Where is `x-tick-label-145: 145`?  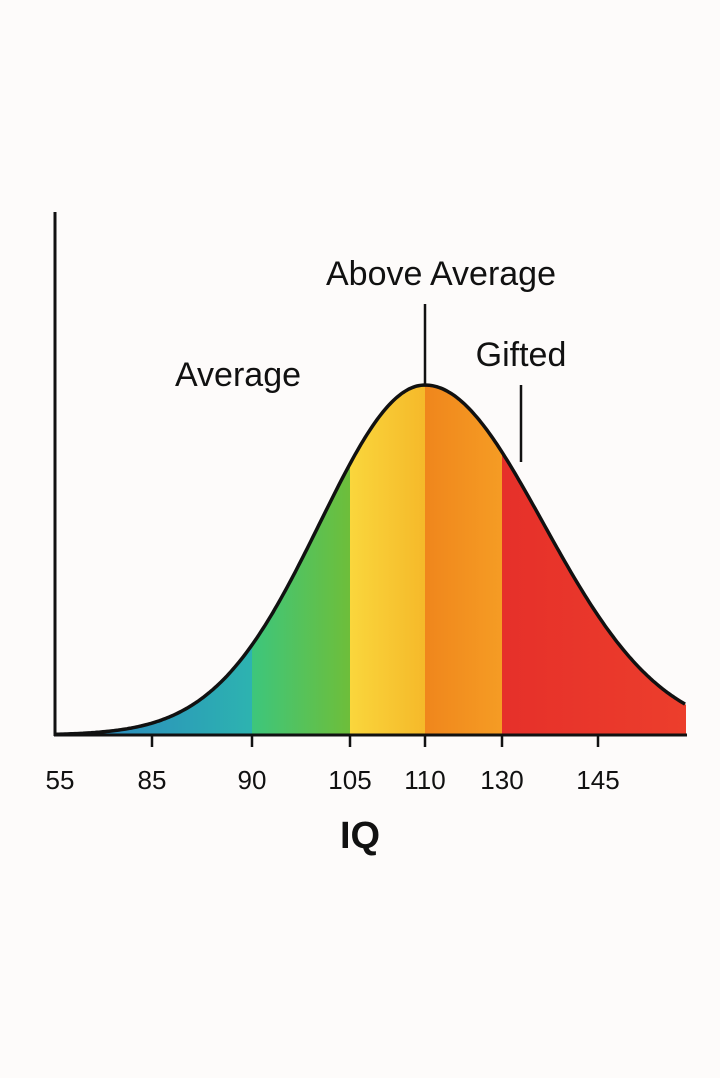 x-tick-label-145: 145 is located at coordinates (597, 780).